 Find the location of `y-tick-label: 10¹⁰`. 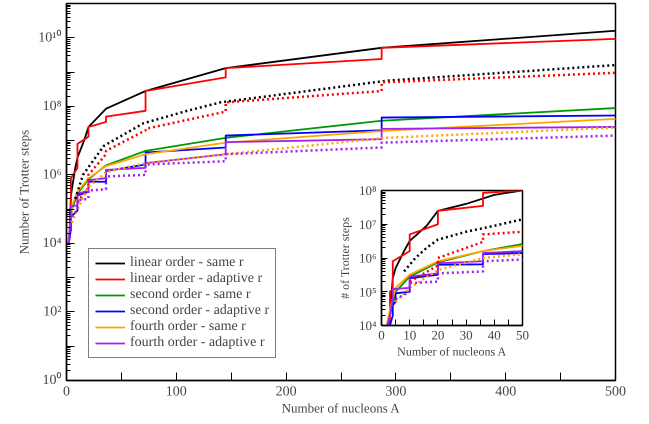

y-tick-label: 10¹⁰ is located at coordinates (50, 37).